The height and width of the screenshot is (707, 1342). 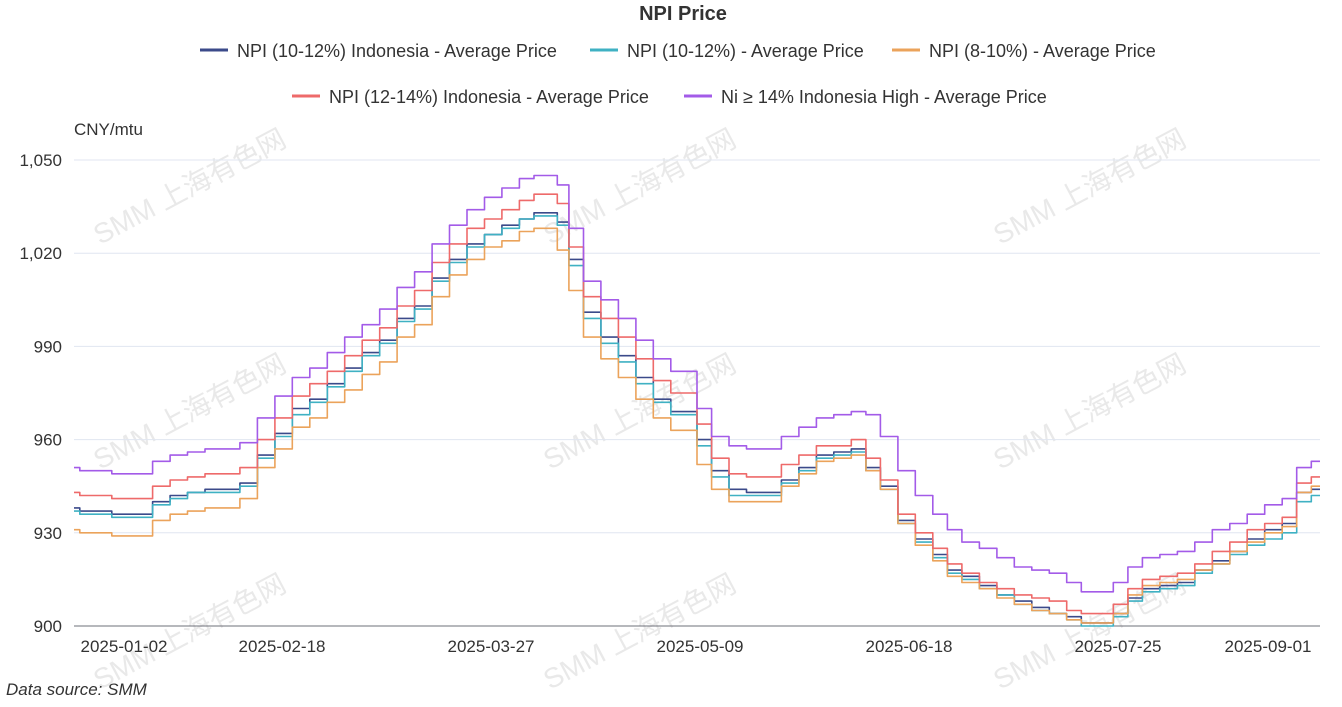 What do you see at coordinates (1118, 646) in the screenshot?
I see `x-tick-label: 2025-07-25` at bounding box center [1118, 646].